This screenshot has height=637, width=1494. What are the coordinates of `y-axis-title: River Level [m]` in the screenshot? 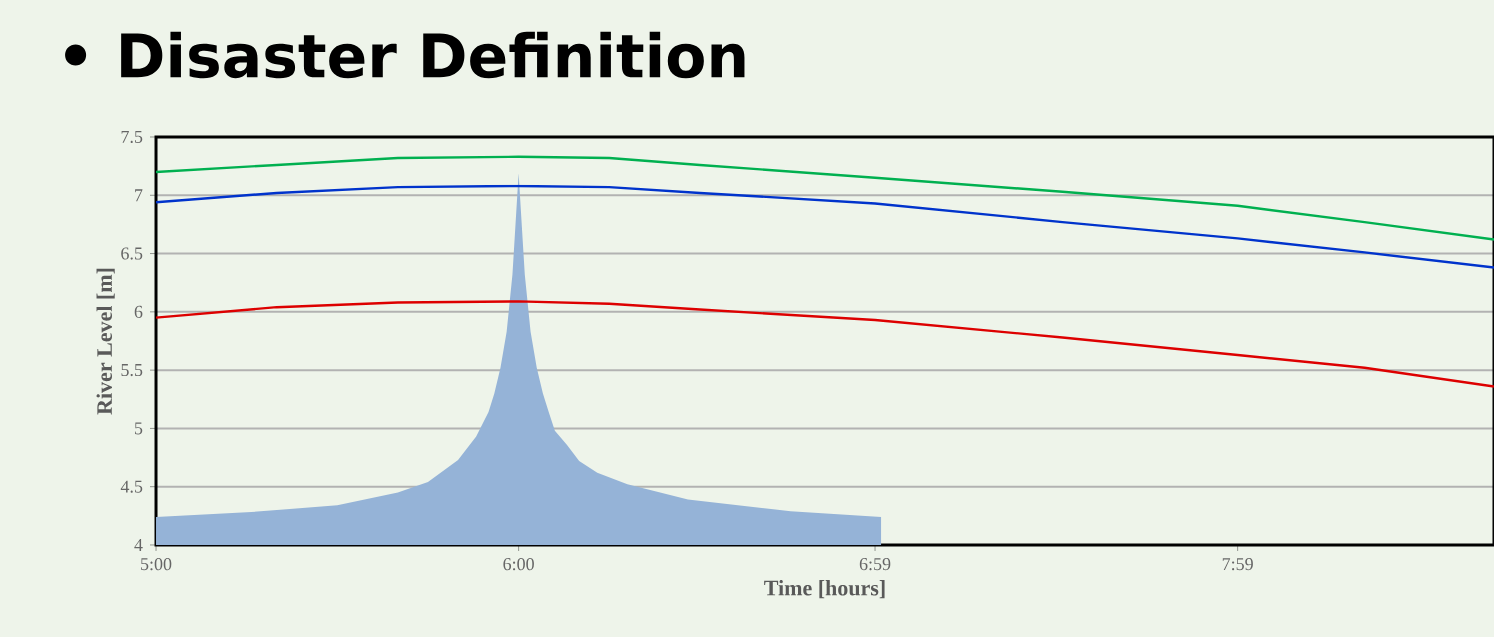 It's located at (105, 341).